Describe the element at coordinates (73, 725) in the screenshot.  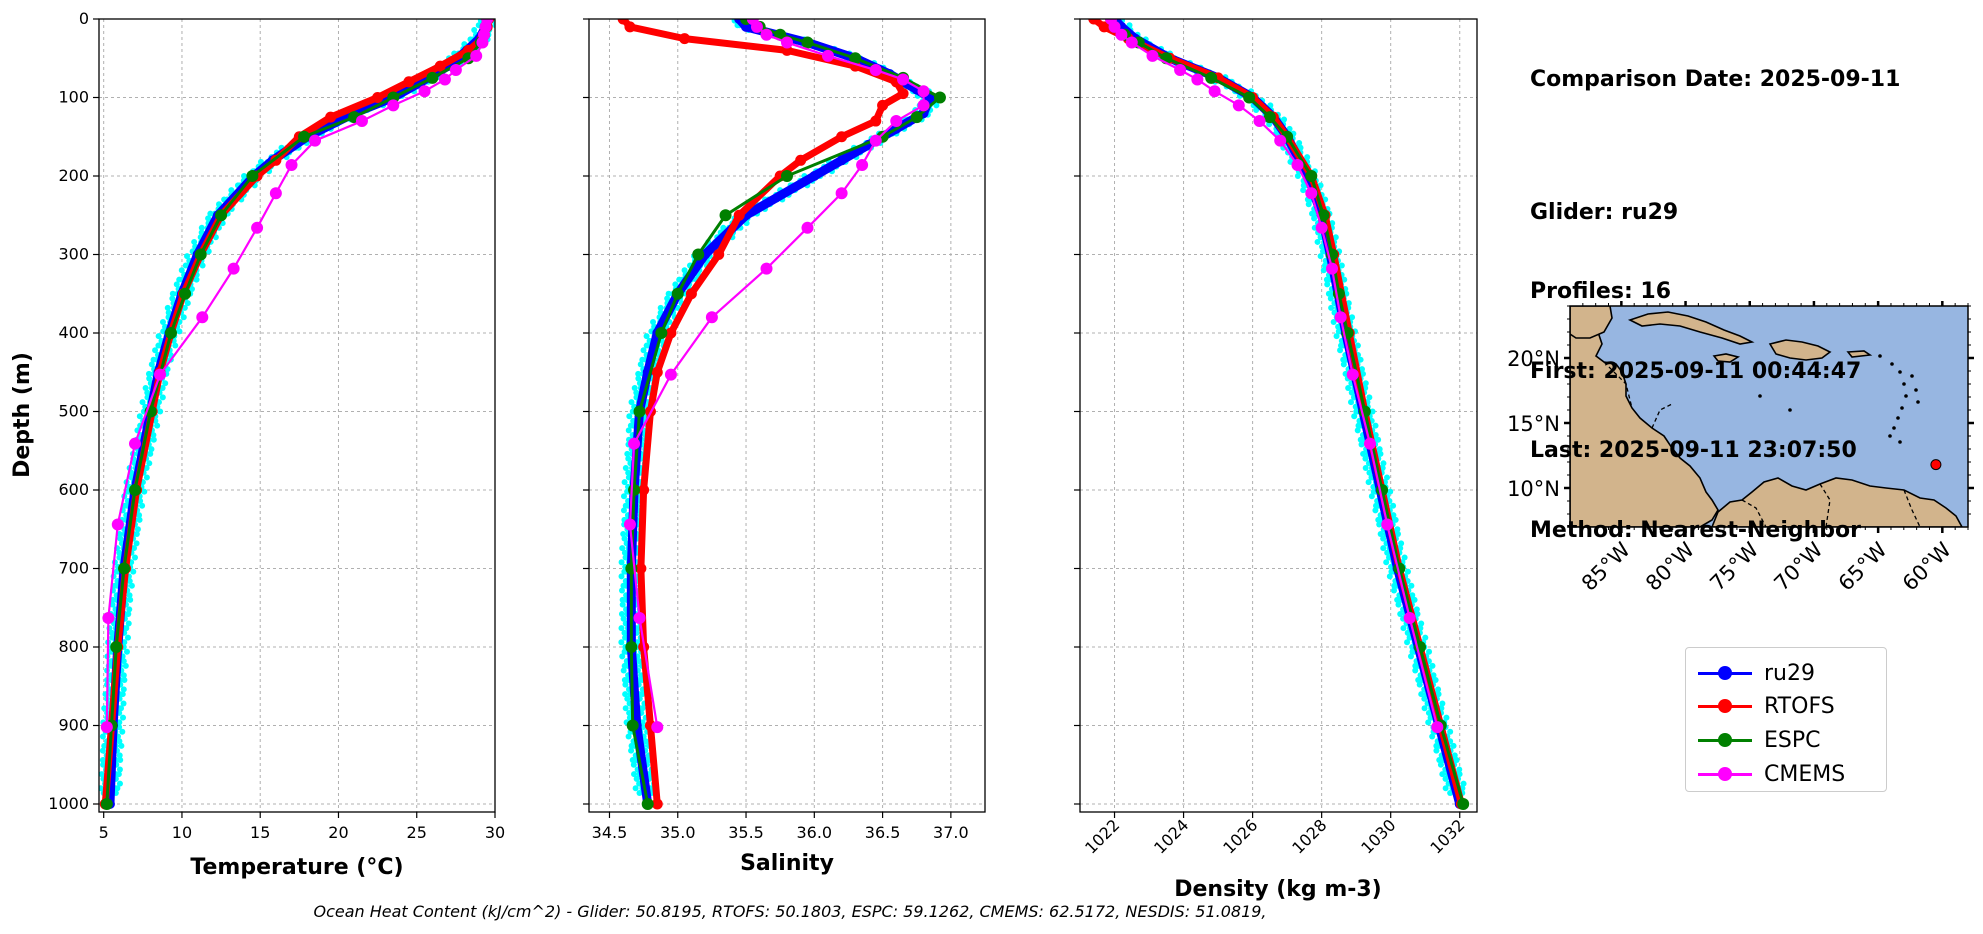
I see `temperature-ytick-label: 900` at that location.